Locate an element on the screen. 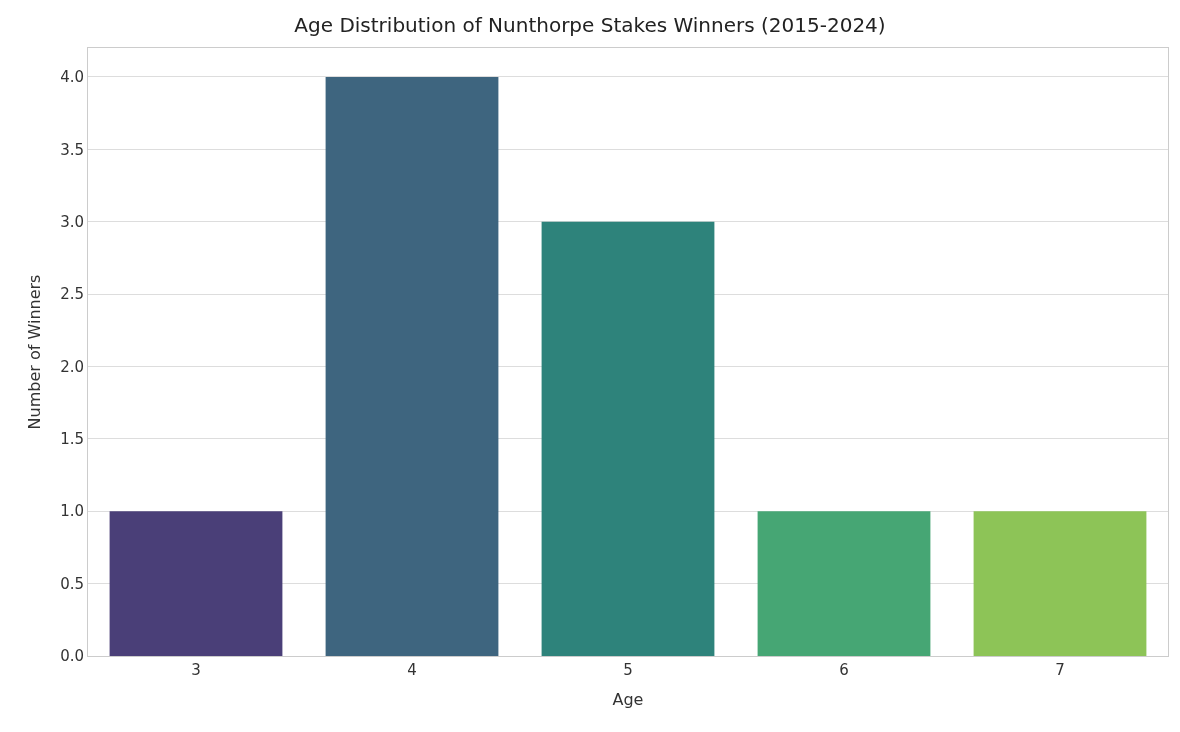 This screenshot has height=732, width=1180. chart-title: Age Distribution of Nunthorpe Stakes Winners (2015-2024) is located at coordinates (590, 25).